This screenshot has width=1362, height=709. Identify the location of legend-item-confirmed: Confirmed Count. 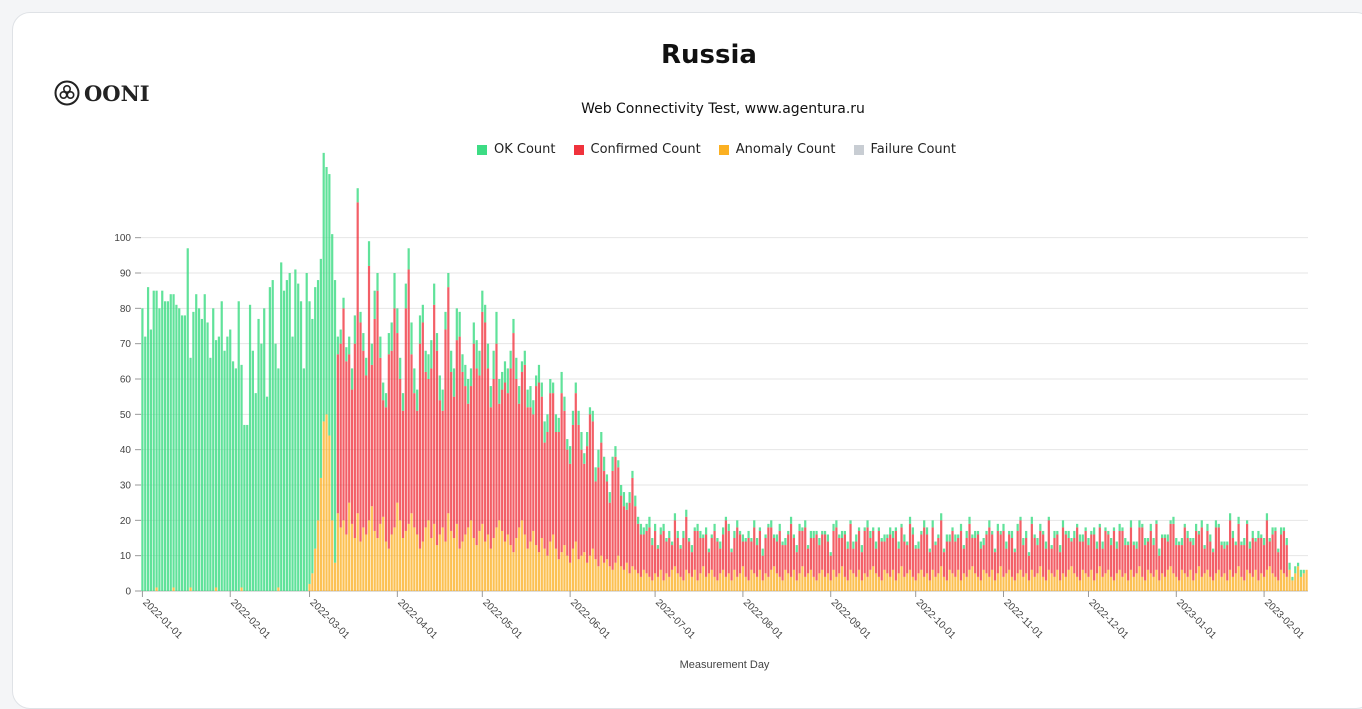
(637, 149).